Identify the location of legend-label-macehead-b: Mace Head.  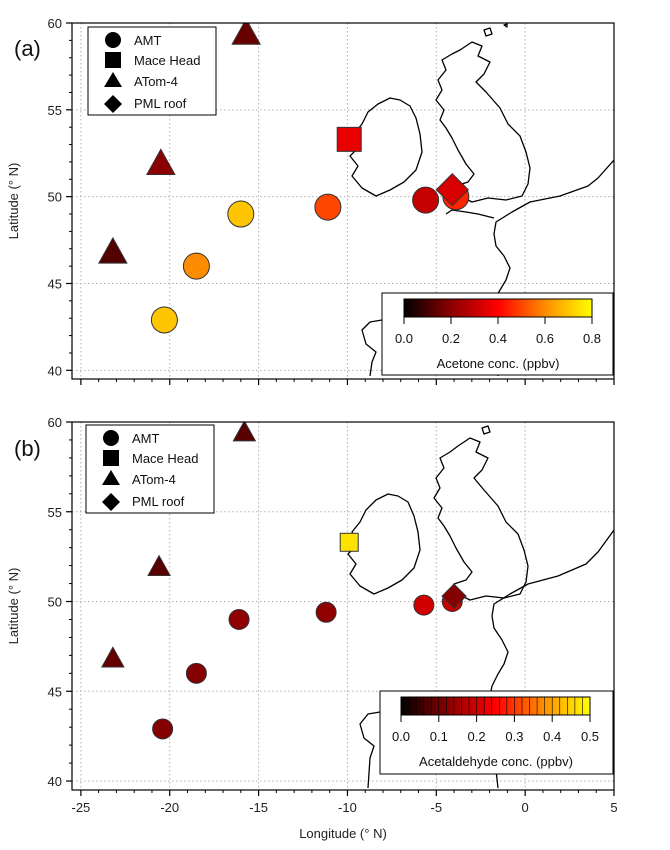
(165, 458).